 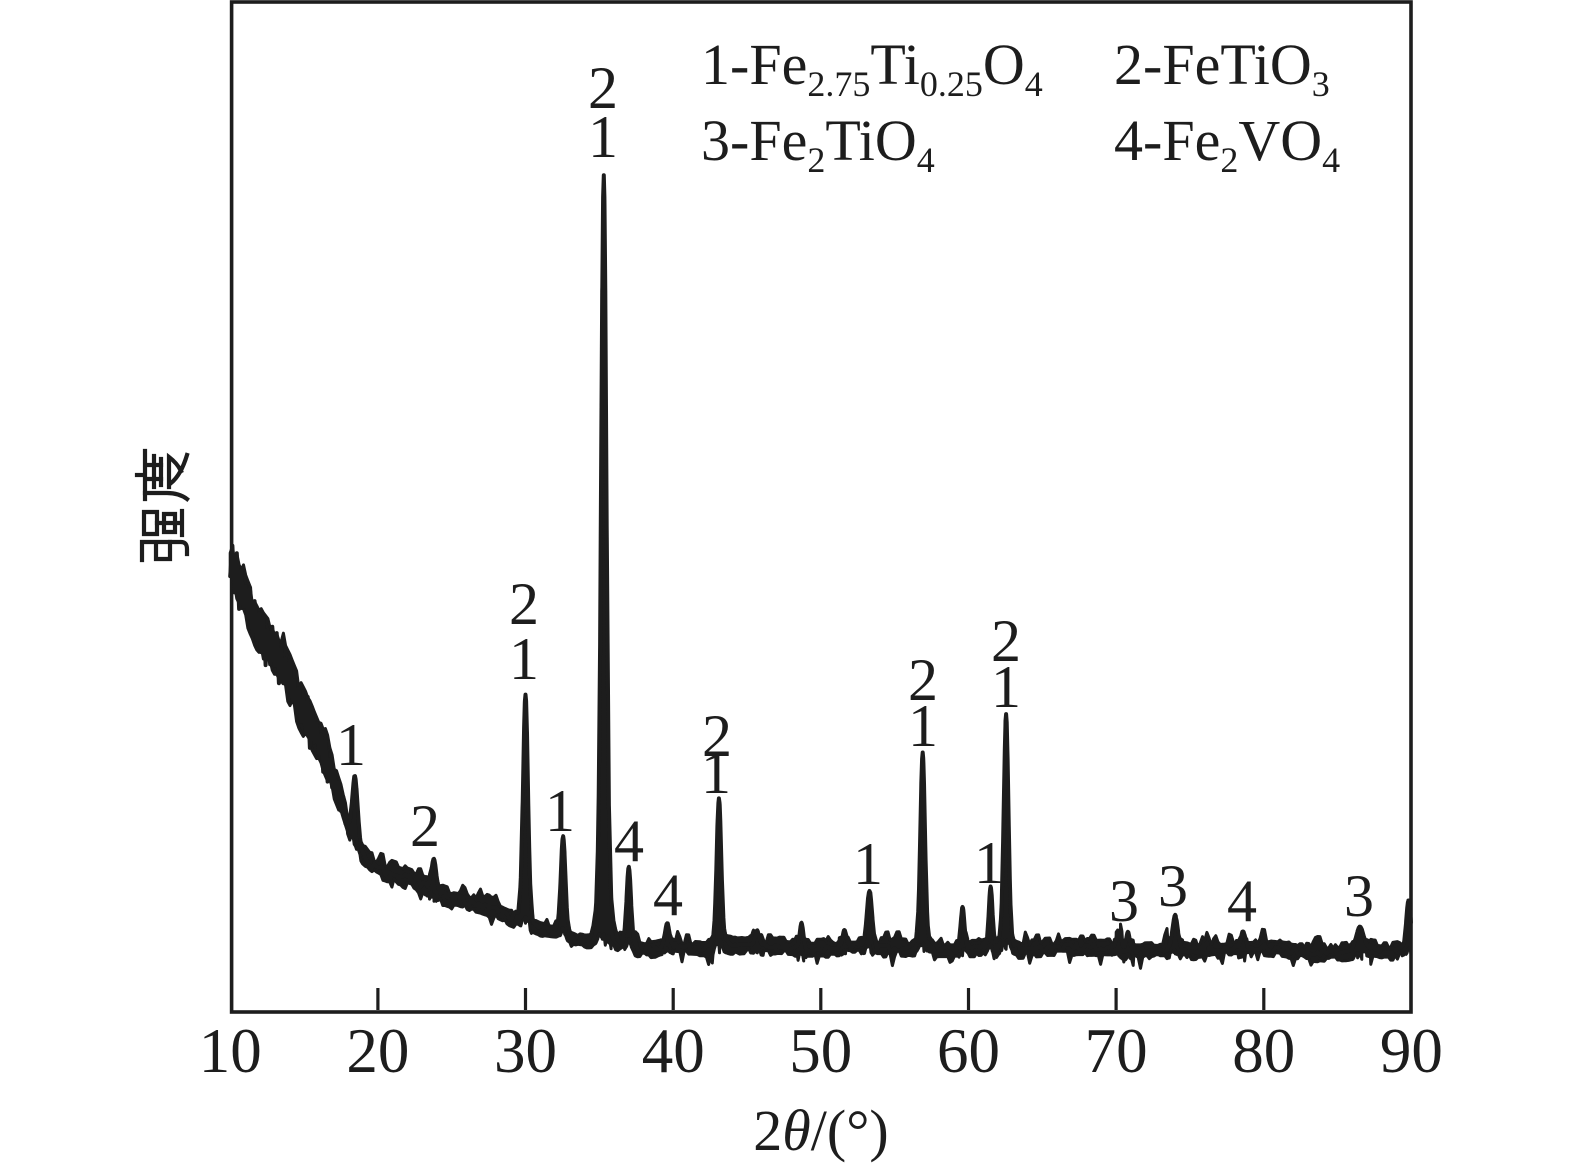 I want to click on svg-text: 1-Fe2.75Ti0.25O4, so click(x=872, y=68).